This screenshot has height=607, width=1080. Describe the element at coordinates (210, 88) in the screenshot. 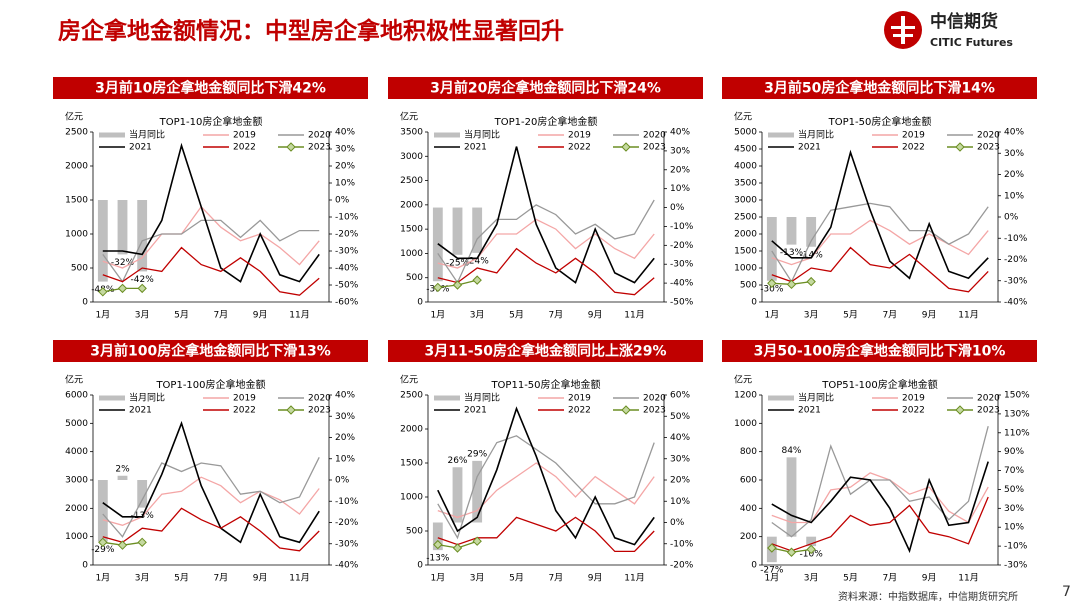

I see `panel-header: 3月前10房企拿地金额同比下滑42%` at that location.